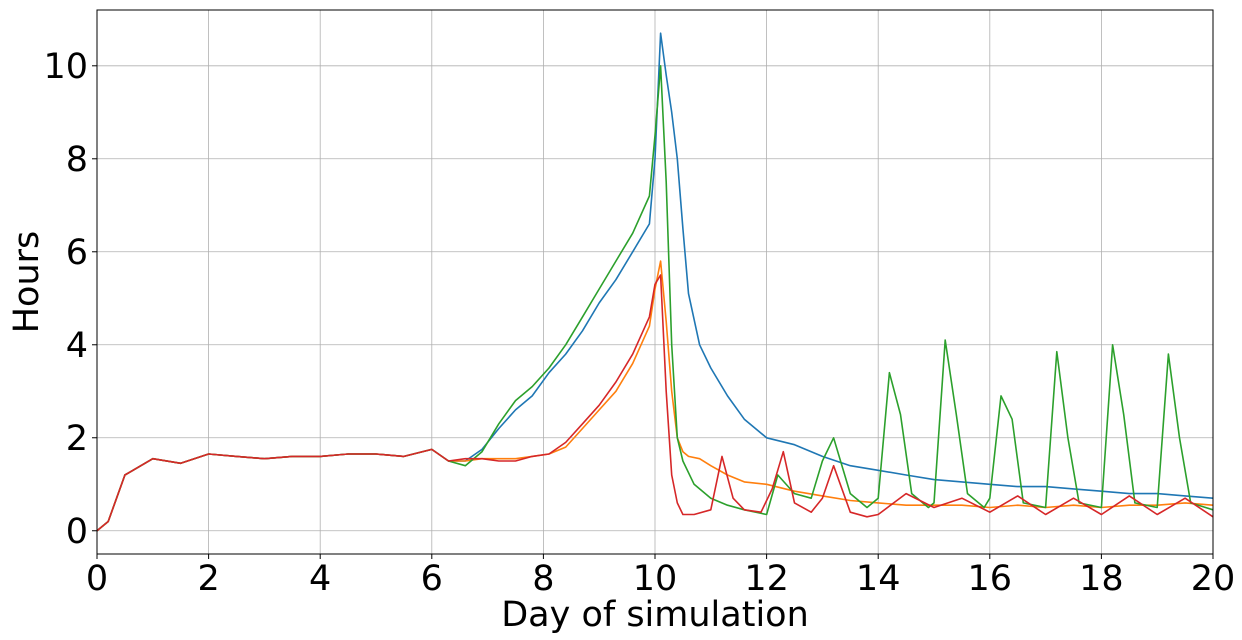 The width and height of the screenshot is (1242, 640). I want to click on x-tick-label: 12, so click(766, 579).